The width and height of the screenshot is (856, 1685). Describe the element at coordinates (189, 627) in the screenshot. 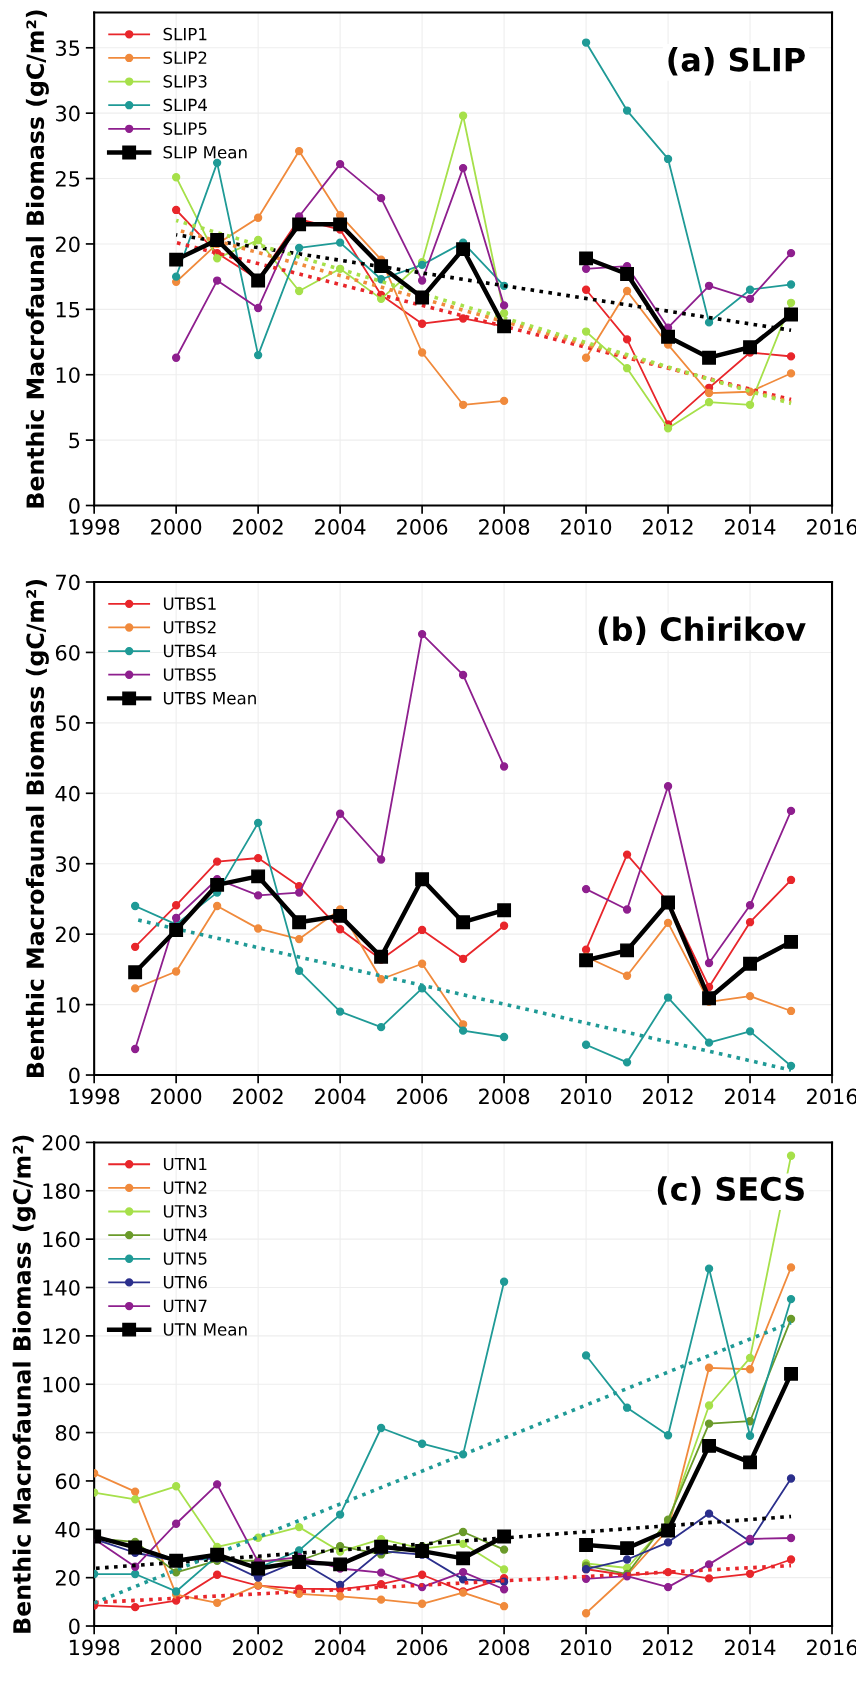

I see `legend-label: UTBS2` at that location.